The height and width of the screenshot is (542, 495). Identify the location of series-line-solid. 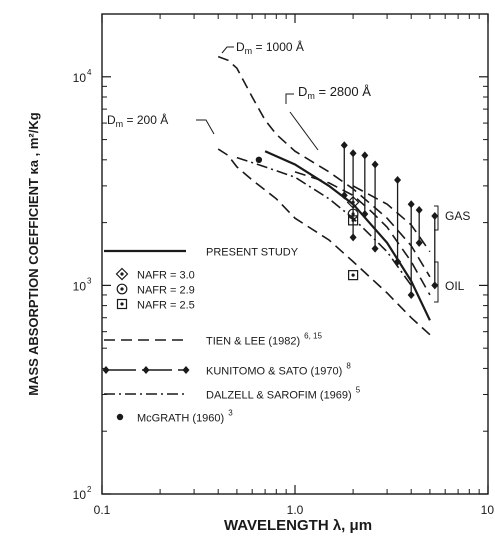
(347, 235).